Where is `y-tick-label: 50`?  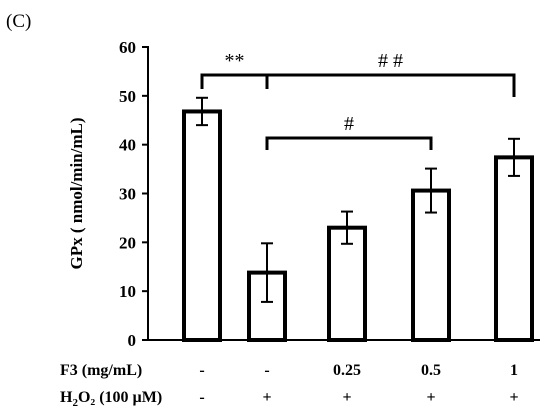 y-tick-label: 50 is located at coordinates (127, 96).